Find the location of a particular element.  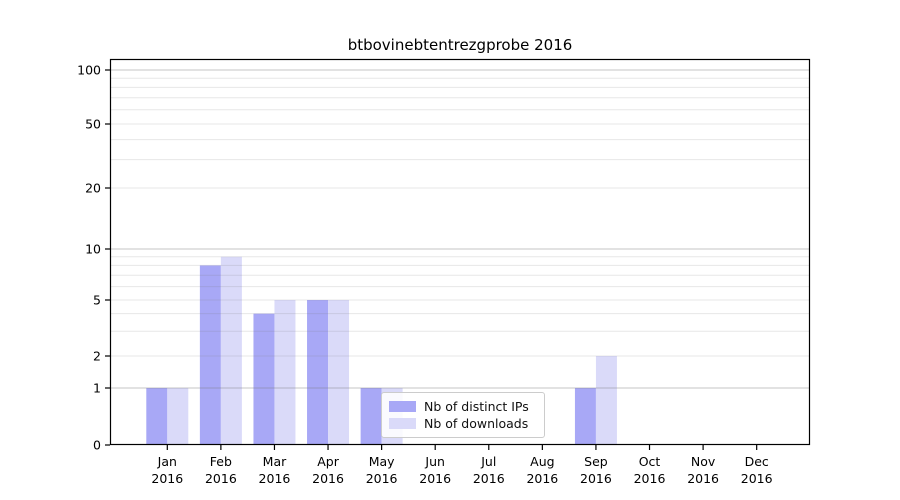

y-tick-label: 5 is located at coordinates (97, 300).